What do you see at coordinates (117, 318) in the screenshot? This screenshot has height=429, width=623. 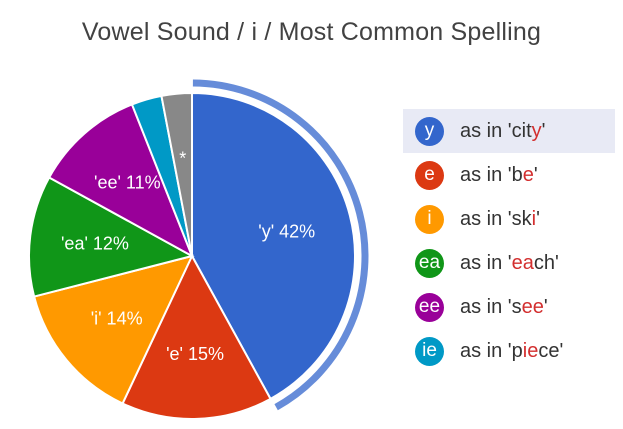 I see `slice-label-2: 'i' 14%` at bounding box center [117, 318].